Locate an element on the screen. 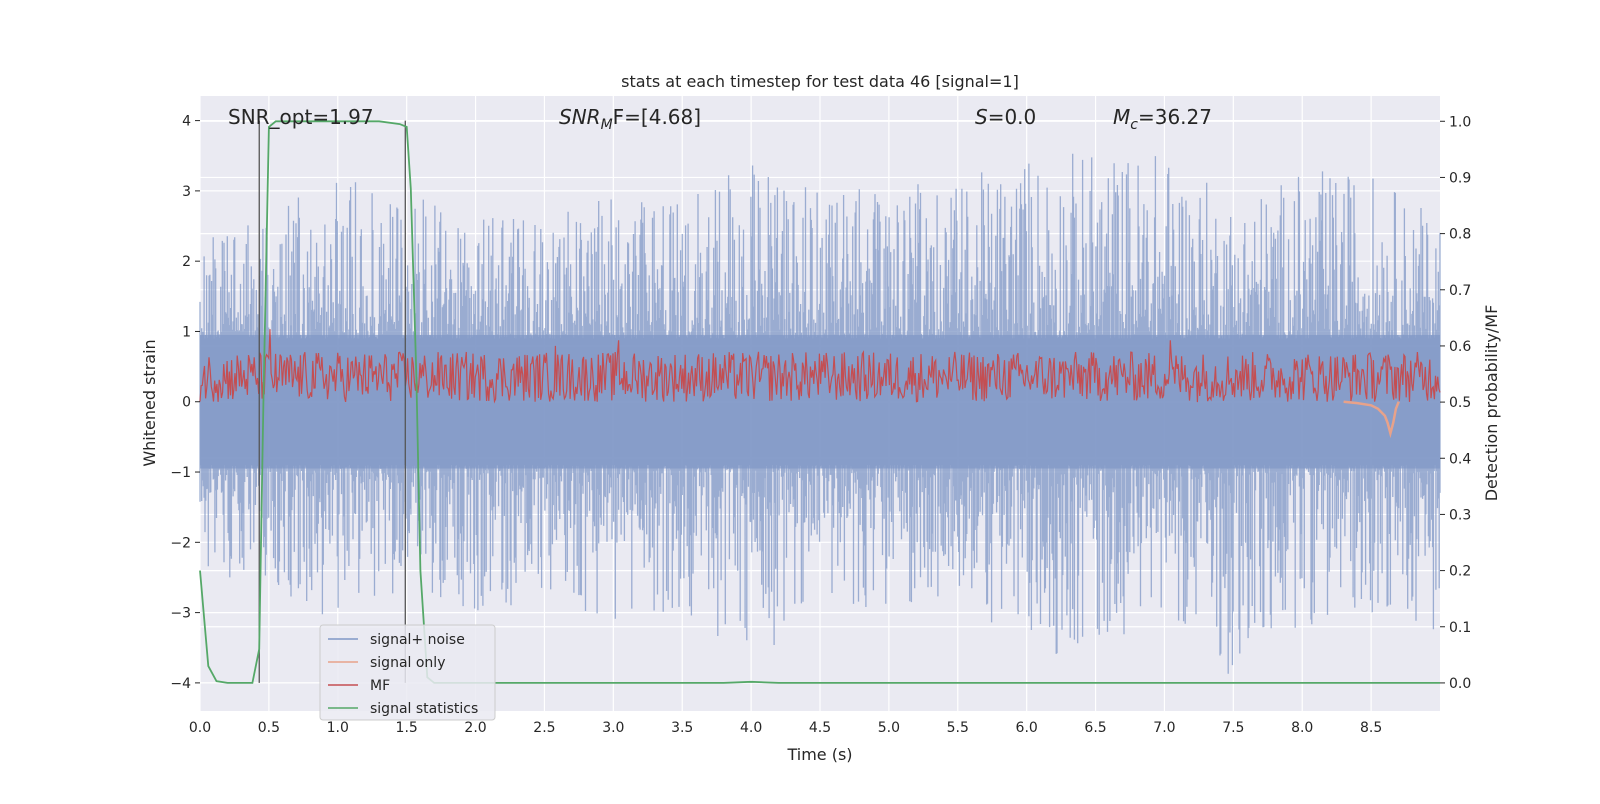 The width and height of the screenshot is (1600, 804). annotation-mc: Mc=36.27 is located at coordinates (1162, 119).